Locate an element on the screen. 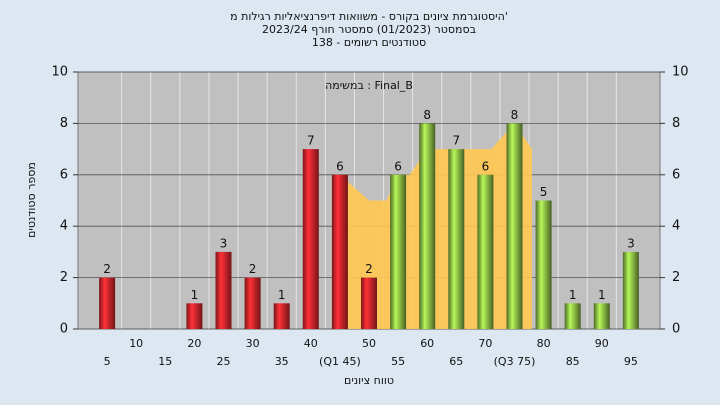 This screenshot has width=720, height=405. x-tick-label: 5 is located at coordinates (107, 361).